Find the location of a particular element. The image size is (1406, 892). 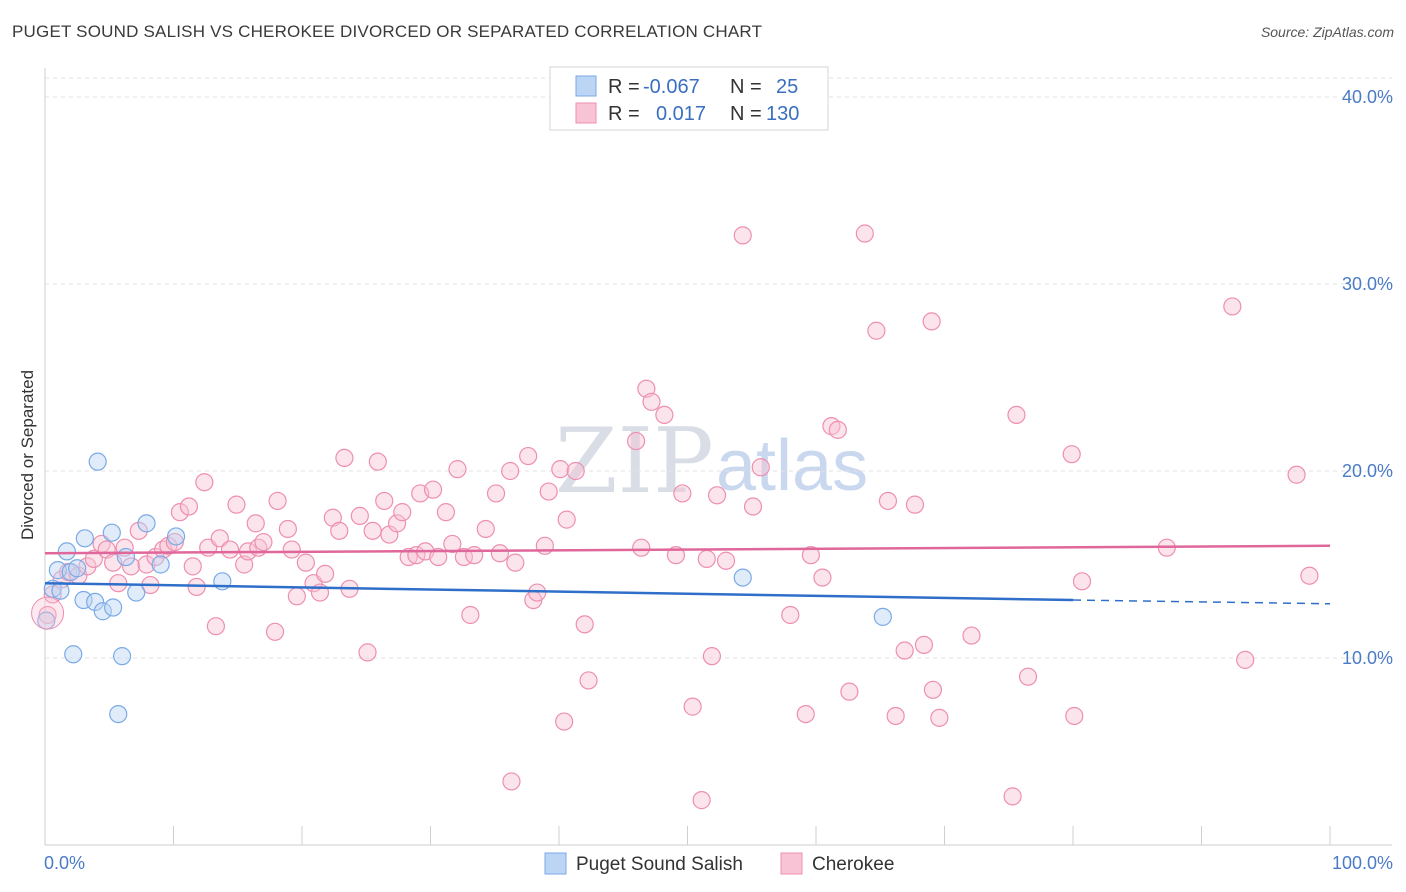

y-tick-label-30: 30.0% is located at coordinates (1367, 284).